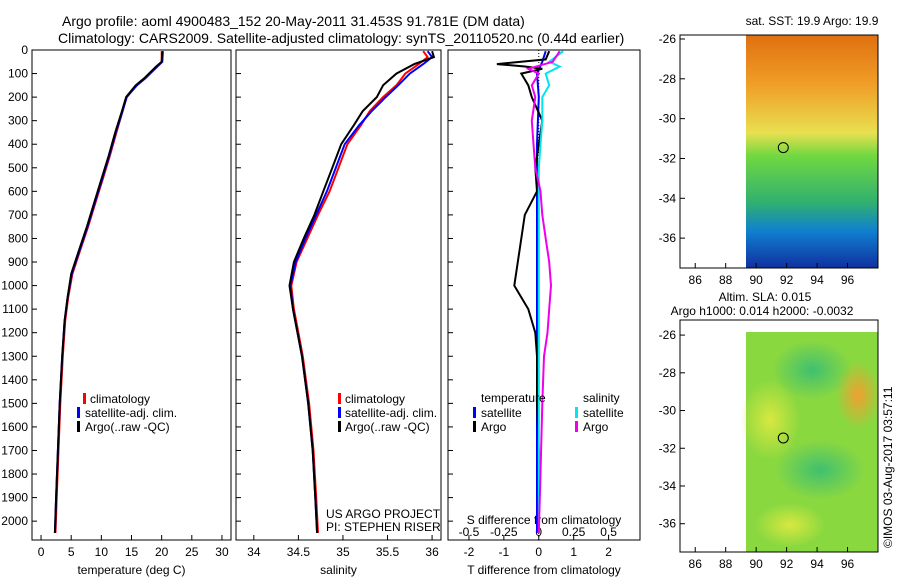  Describe the element at coordinates (132, 552) in the screenshot. I see `x-tick-label: 15` at that location.